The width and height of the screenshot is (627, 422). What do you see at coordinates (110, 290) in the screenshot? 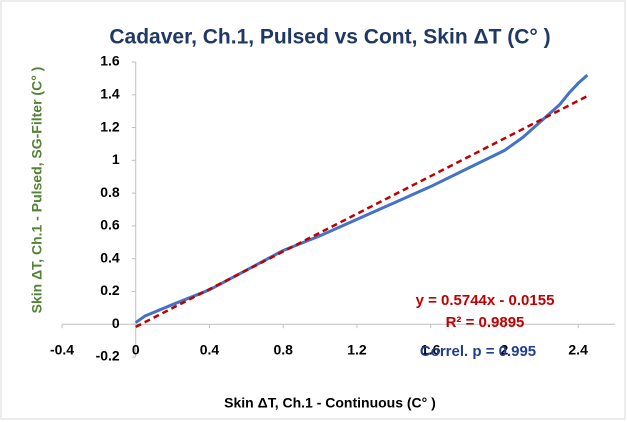
I see `y-tick-label: 0.2` at bounding box center [110, 290].